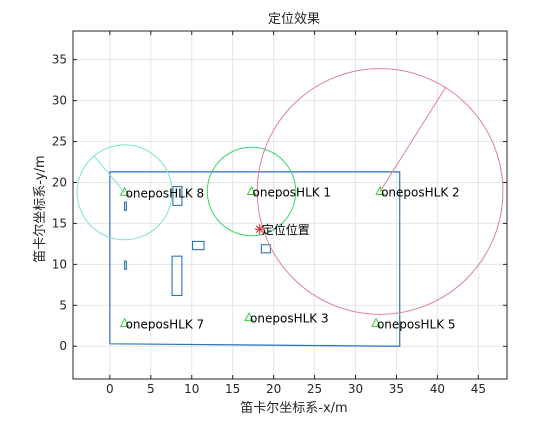 This screenshot has width=560, height=424. Describe the element at coordinates (289, 319) in the screenshot. I see `anchor-label: oneposHLK 3` at that location.